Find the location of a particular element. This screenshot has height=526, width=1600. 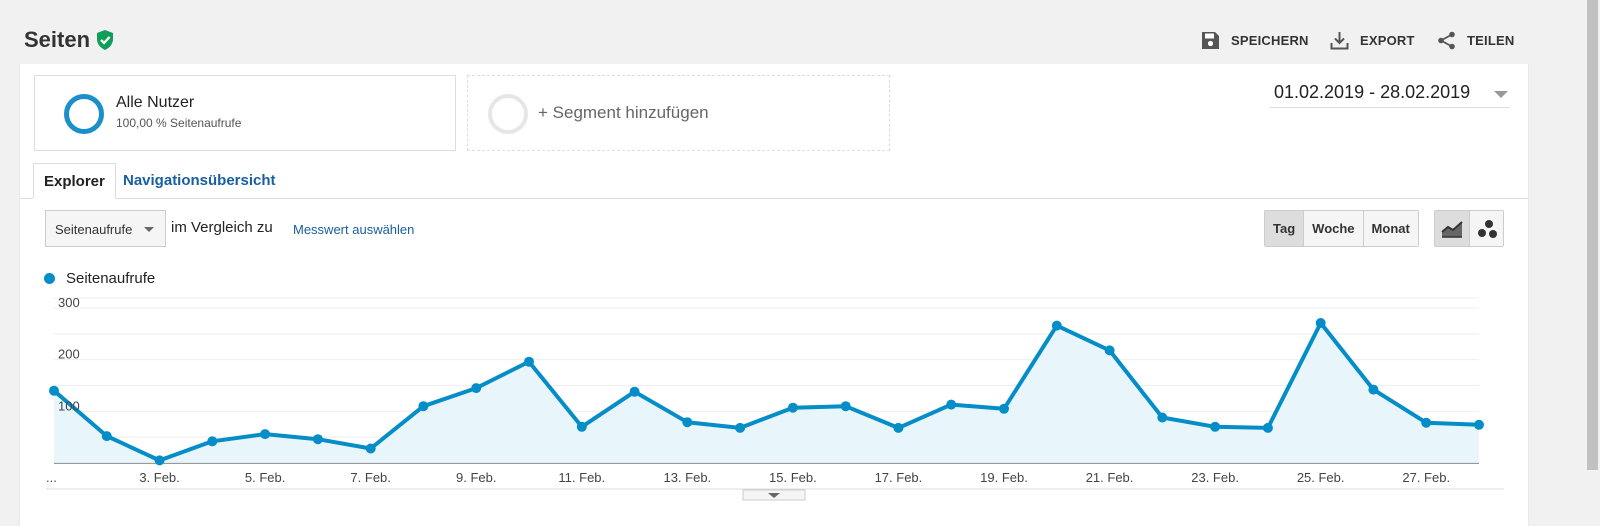

segment-all-users: Alle Nutzer 100,00 % Seitenaufrufe is located at coordinates (245, 113).